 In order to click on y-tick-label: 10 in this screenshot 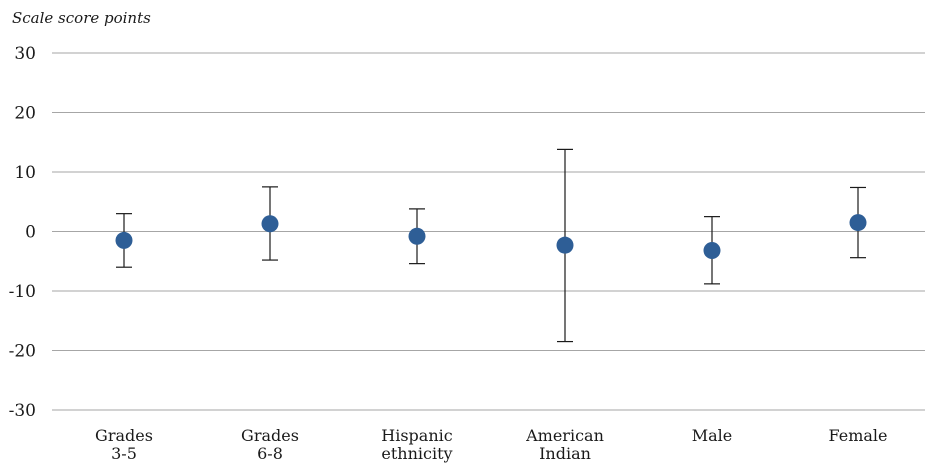, I will do `click(25, 173)`.